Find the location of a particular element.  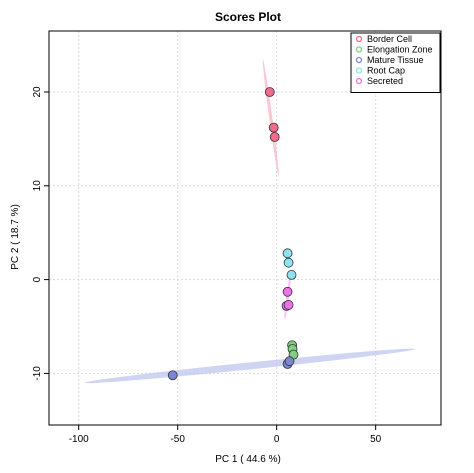

legend-marker-border-cell is located at coordinates (359, 39).